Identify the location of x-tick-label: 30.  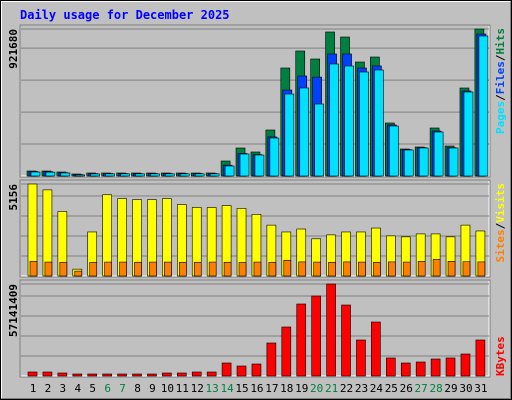
(465, 388).